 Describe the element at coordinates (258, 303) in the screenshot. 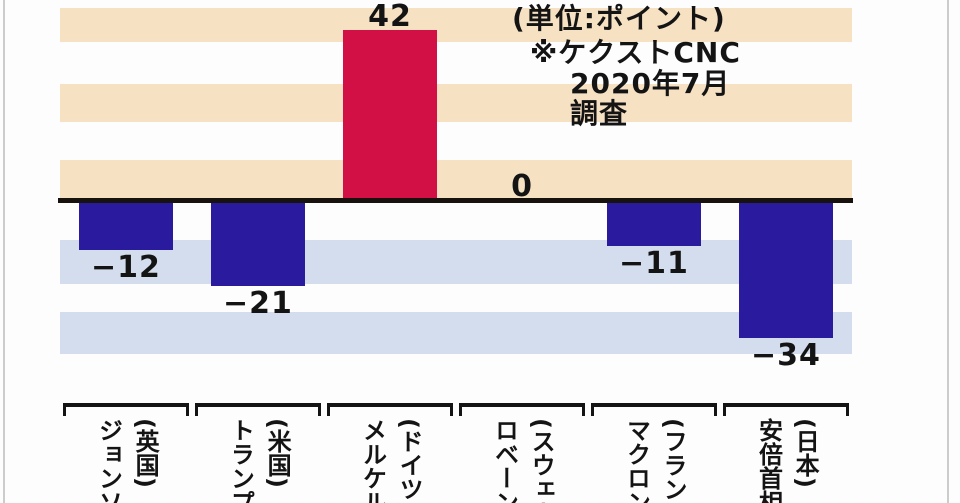

I see `value-label-1: −21` at that location.